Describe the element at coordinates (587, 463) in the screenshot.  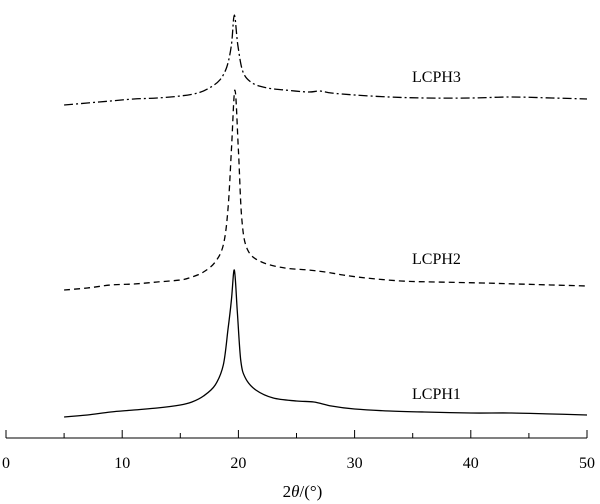
I see `x-tick-label: 50` at that location.